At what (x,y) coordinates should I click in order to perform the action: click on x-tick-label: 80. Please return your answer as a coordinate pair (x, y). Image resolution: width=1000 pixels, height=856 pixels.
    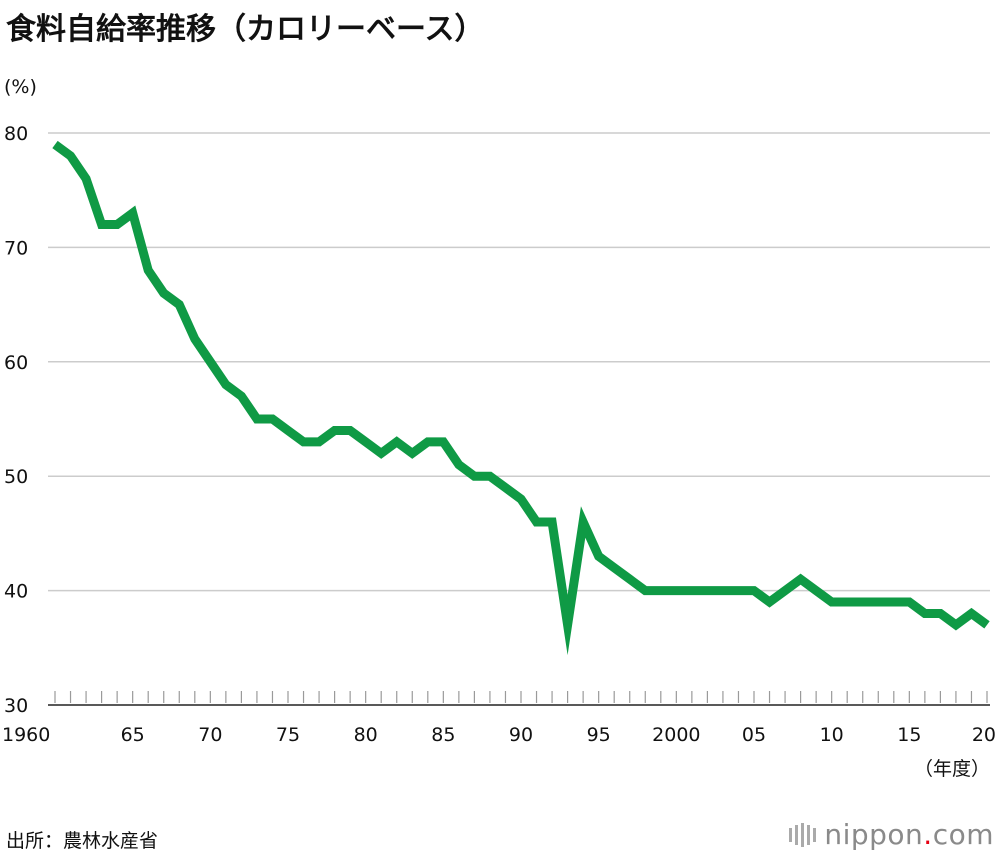
    Looking at the image, I should click on (366, 735).